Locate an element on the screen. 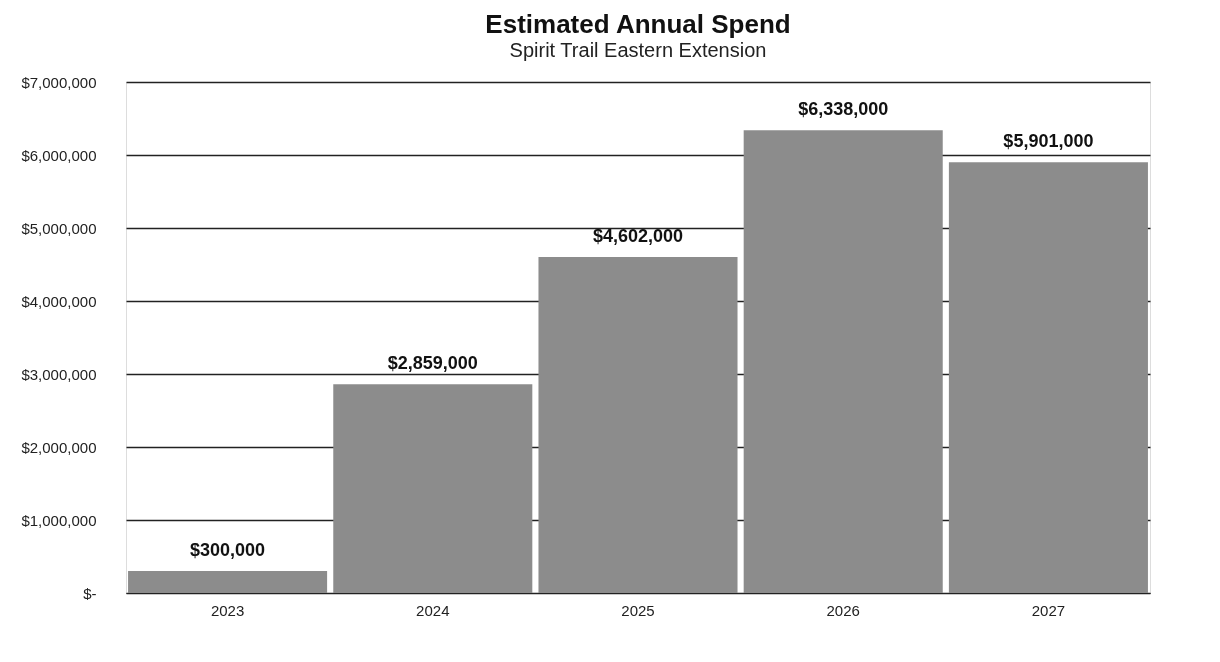 The image size is (1220, 662). x-tick-label: 2023 is located at coordinates (227, 610).